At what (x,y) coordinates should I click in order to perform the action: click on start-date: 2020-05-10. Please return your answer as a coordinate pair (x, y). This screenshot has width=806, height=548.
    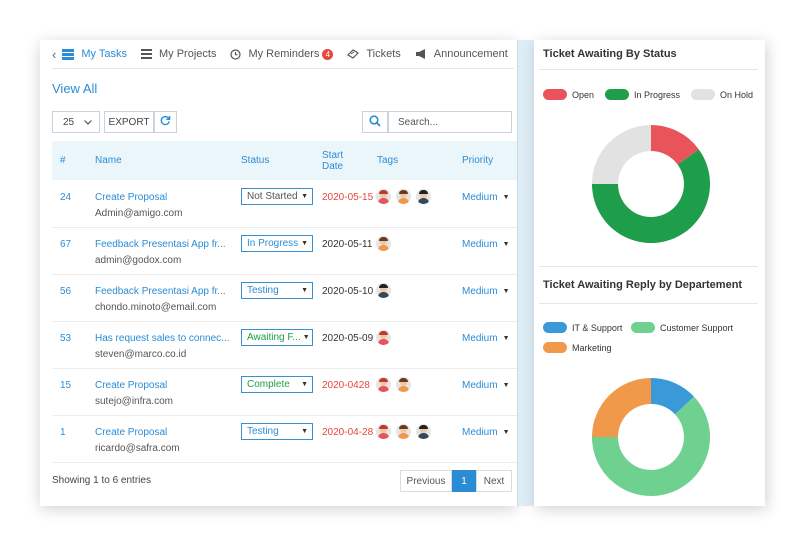
    Looking at the image, I should click on (348, 291).